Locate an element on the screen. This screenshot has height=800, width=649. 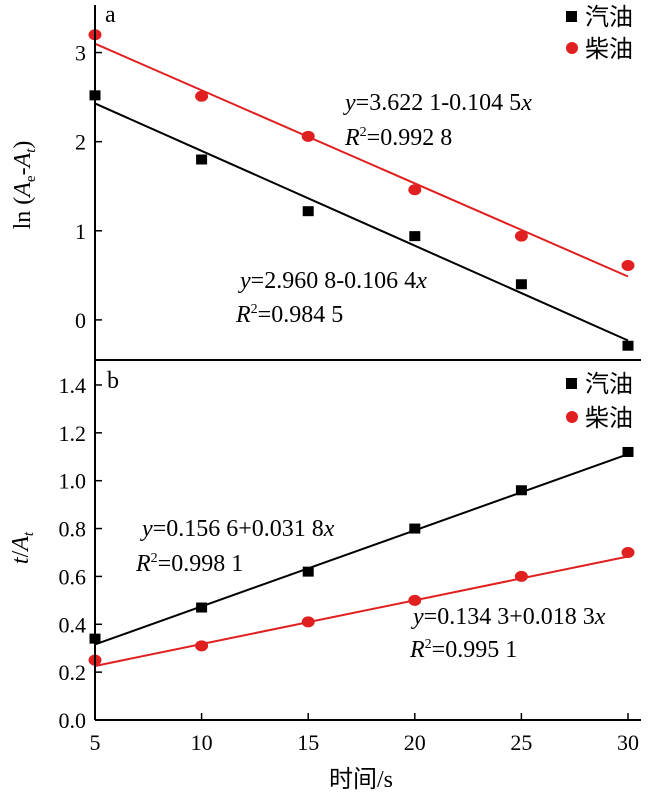
panel-b-y-tick-label: 1.2 is located at coordinates (73, 433).